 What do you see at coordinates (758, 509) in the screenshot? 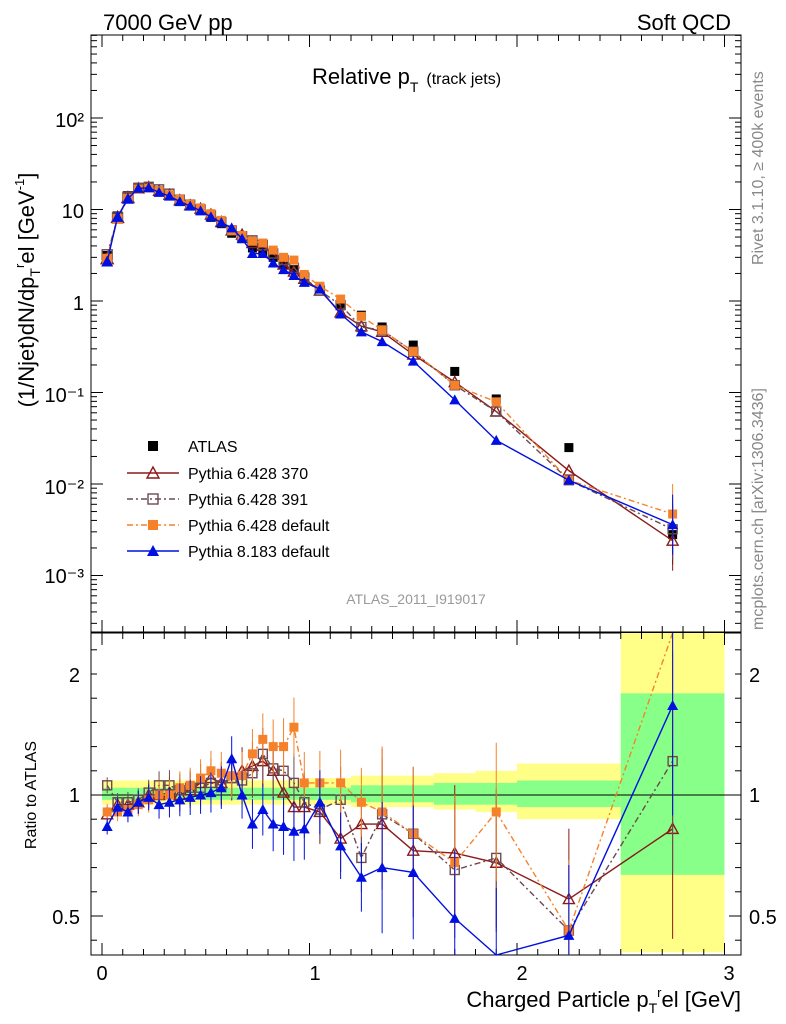
I see `mcplots-label: mcplots.cern.ch [arXiv:1306.3436]` at bounding box center [758, 509].